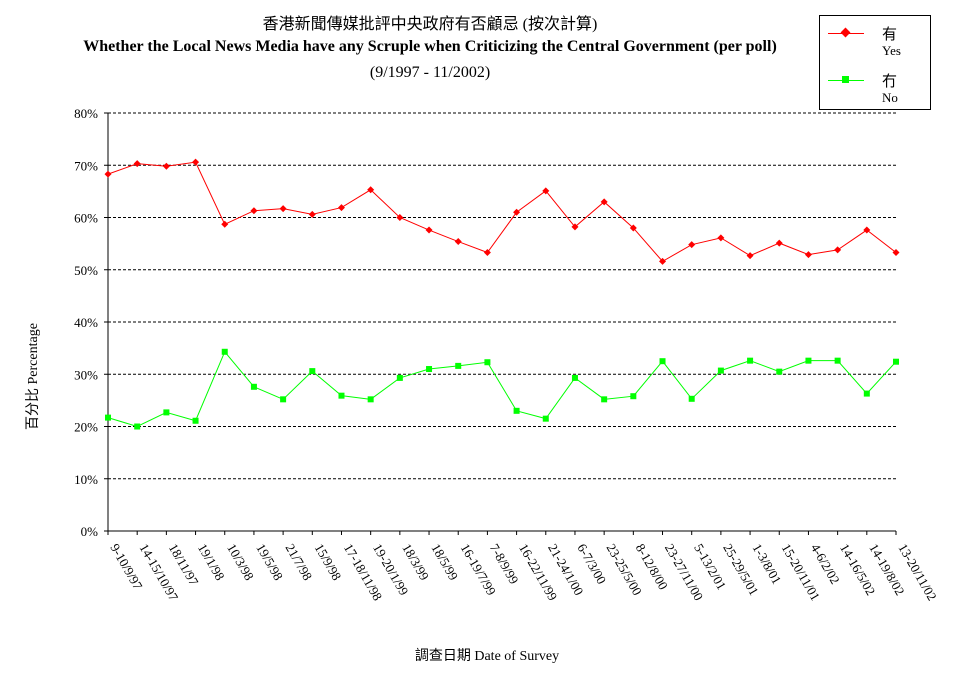 The image size is (974, 680). What do you see at coordinates (86, 165) in the screenshot?
I see `y-tick-label: 70%` at bounding box center [86, 165].